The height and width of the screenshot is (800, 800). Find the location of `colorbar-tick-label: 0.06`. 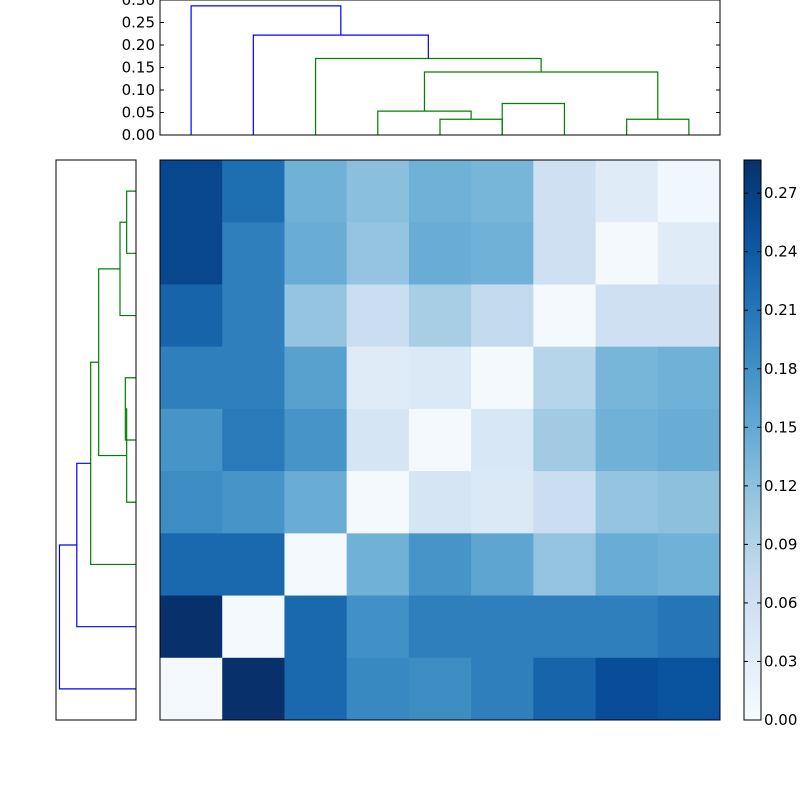

colorbar-tick-label: 0.06 is located at coordinates (780, 603).